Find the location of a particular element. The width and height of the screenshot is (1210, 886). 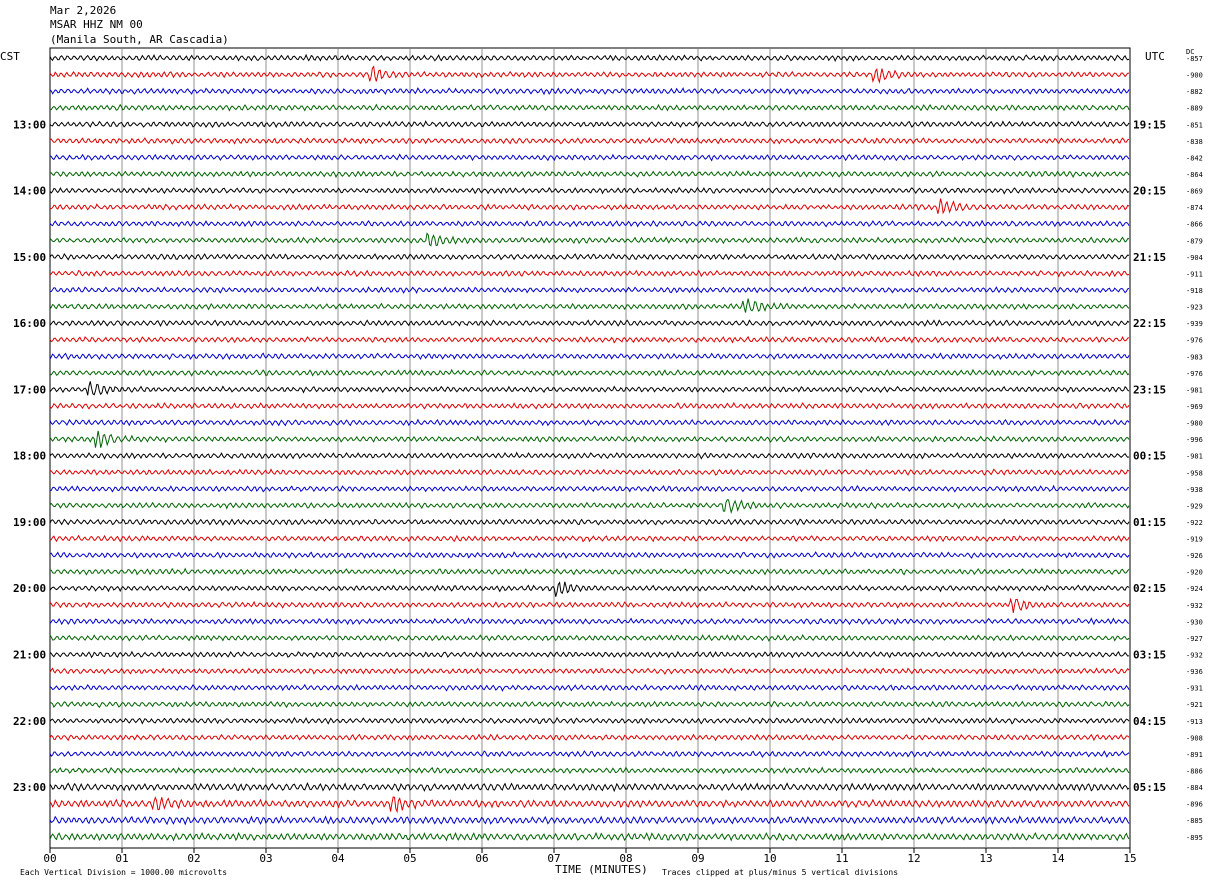

cst-hour-label: 20:00 is located at coordinates (29, 588).